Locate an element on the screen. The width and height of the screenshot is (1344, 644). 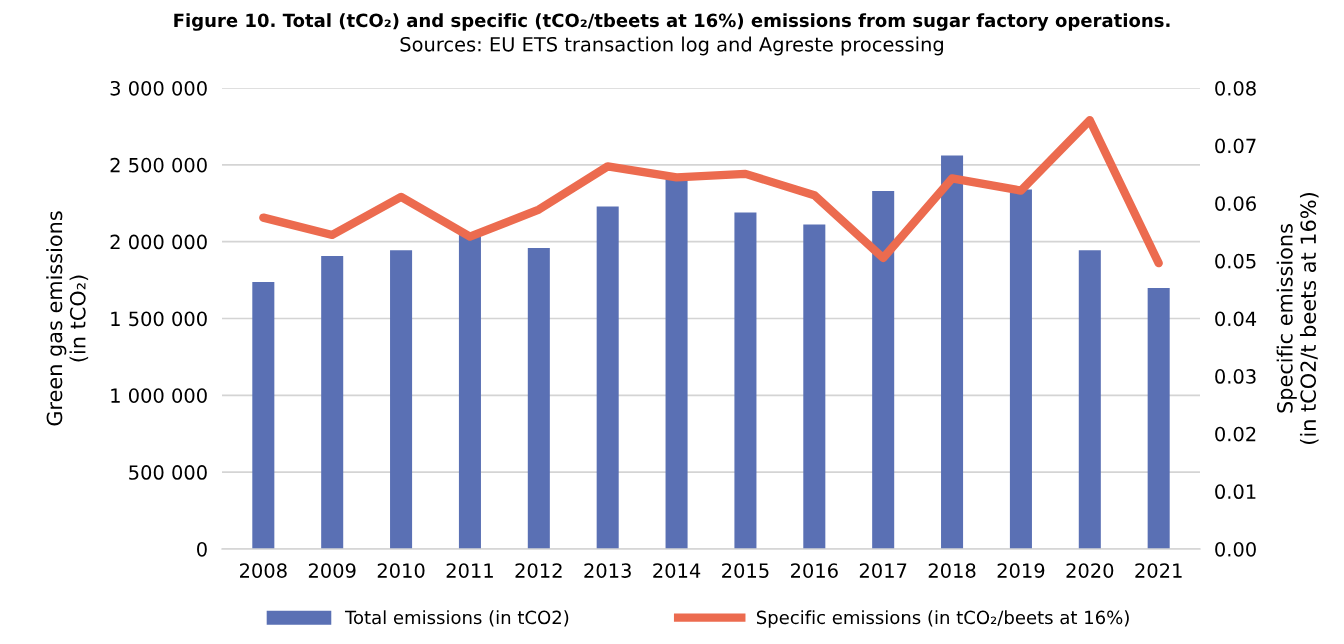
y2-axis-title: Specific emissions (in tCO2/t beets at 16%) is located at coordinates (1297, 318).